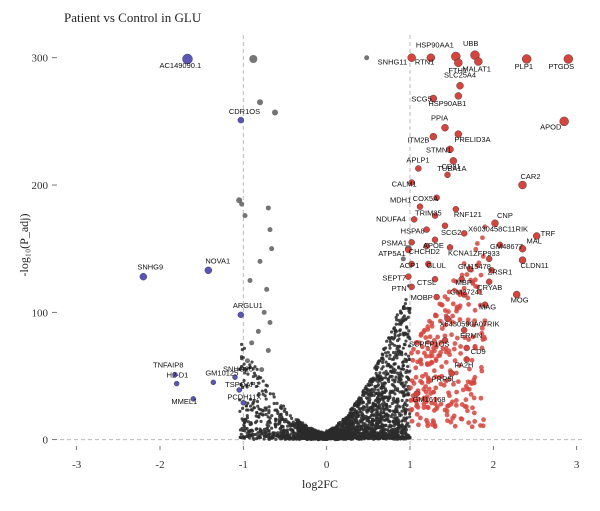 Image resolution: width=600 pixels, height=511 pixels. Describe the element at coordinates (40, 186) in the screenshot. I see `y-tick-label: 200` at that location.